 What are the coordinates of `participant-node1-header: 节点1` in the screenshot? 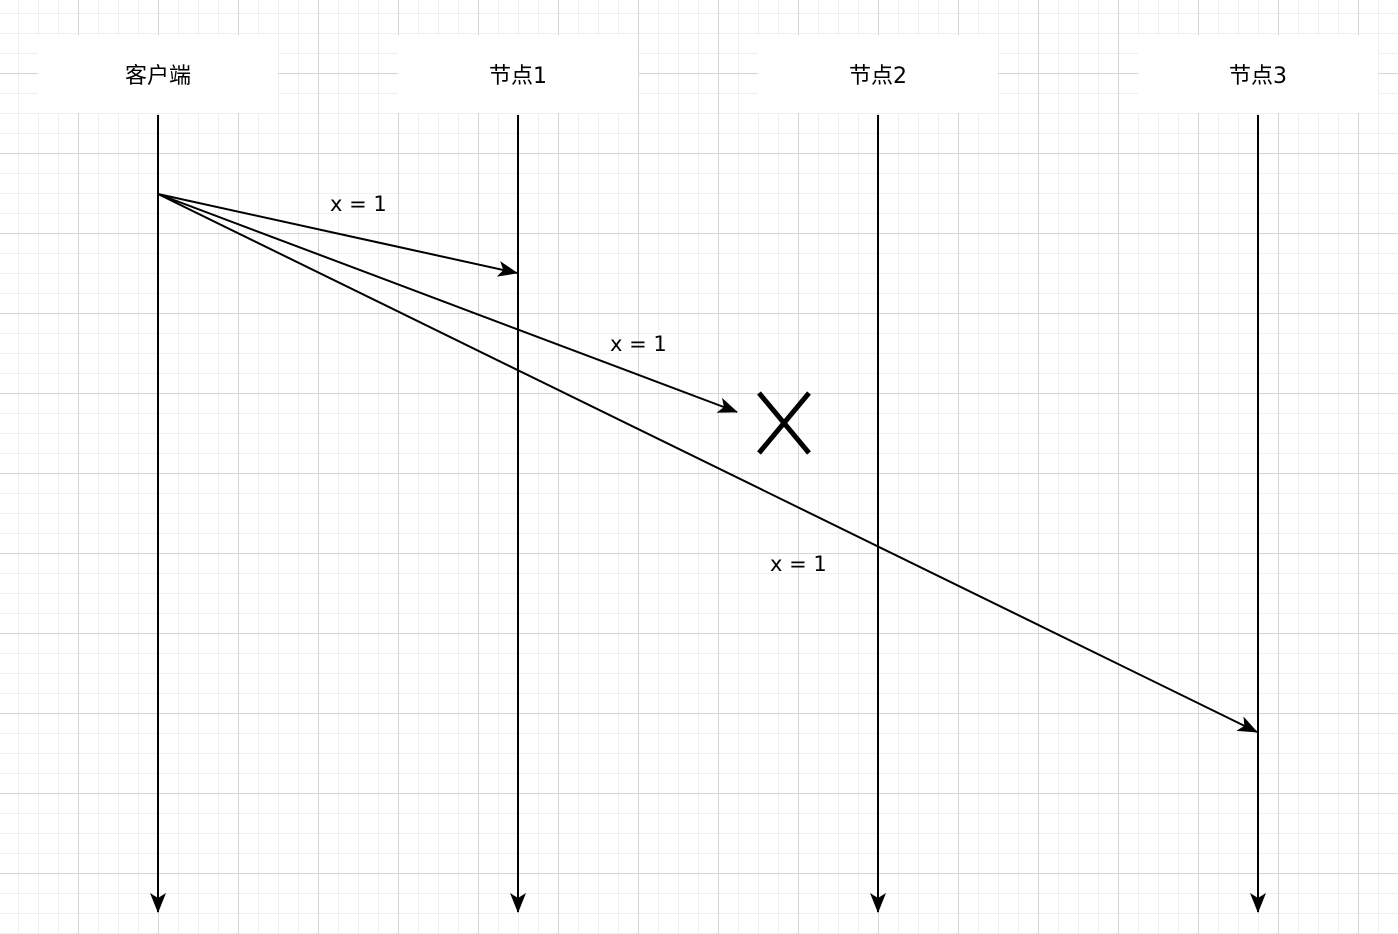 It's located at (518, 74).